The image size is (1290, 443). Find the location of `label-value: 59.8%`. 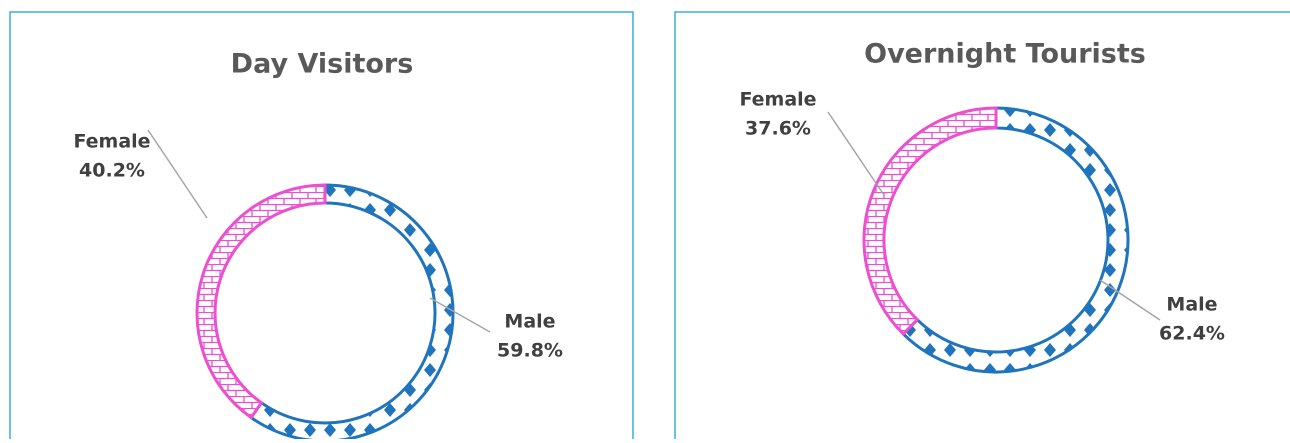

label-value: 59.8% is located at coordinates (530, 351).